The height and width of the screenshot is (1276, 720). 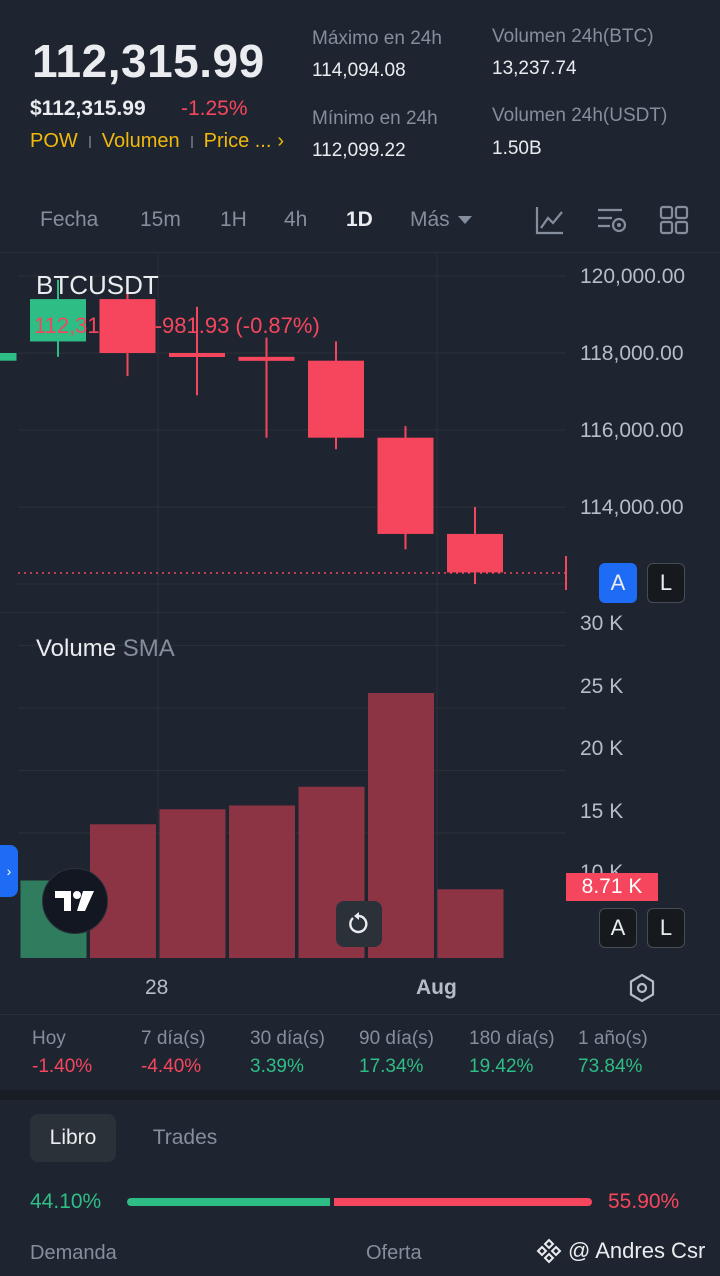 I want to click on volume-axis-tick: 15 K, so click(x=602, y=811).